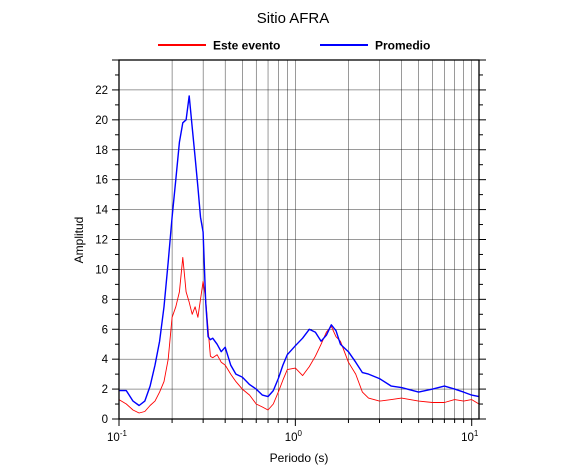 The width and height of the screenshot is (586, 475). Describe the element at coordinates (101, 211) in the screenshot. I see `y-tick-label: 14` at that location.